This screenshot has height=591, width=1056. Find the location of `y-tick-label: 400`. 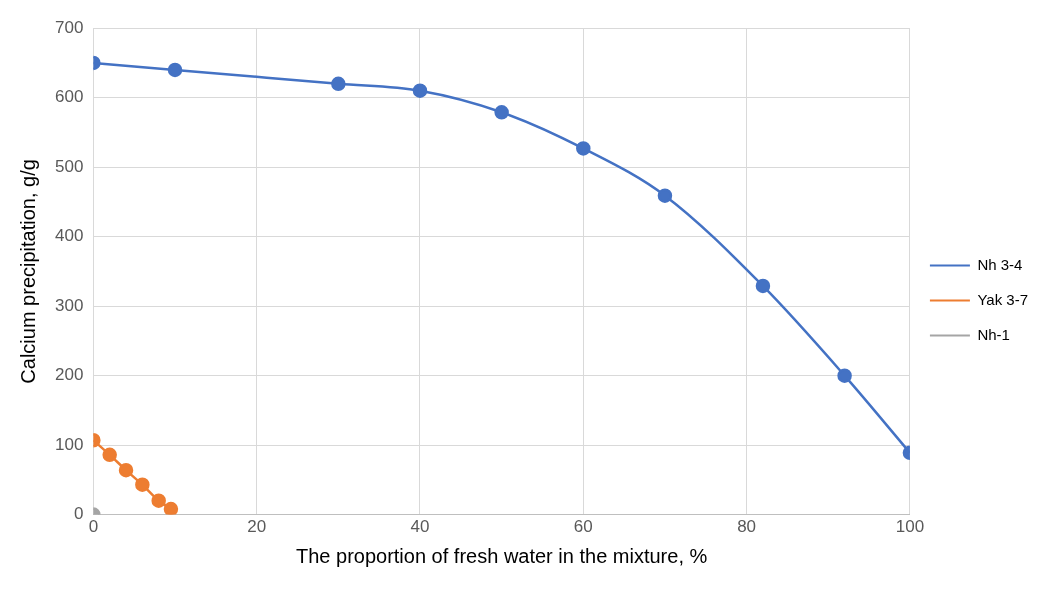

y-tick-label: 400 is located at coordinates (69, 236).